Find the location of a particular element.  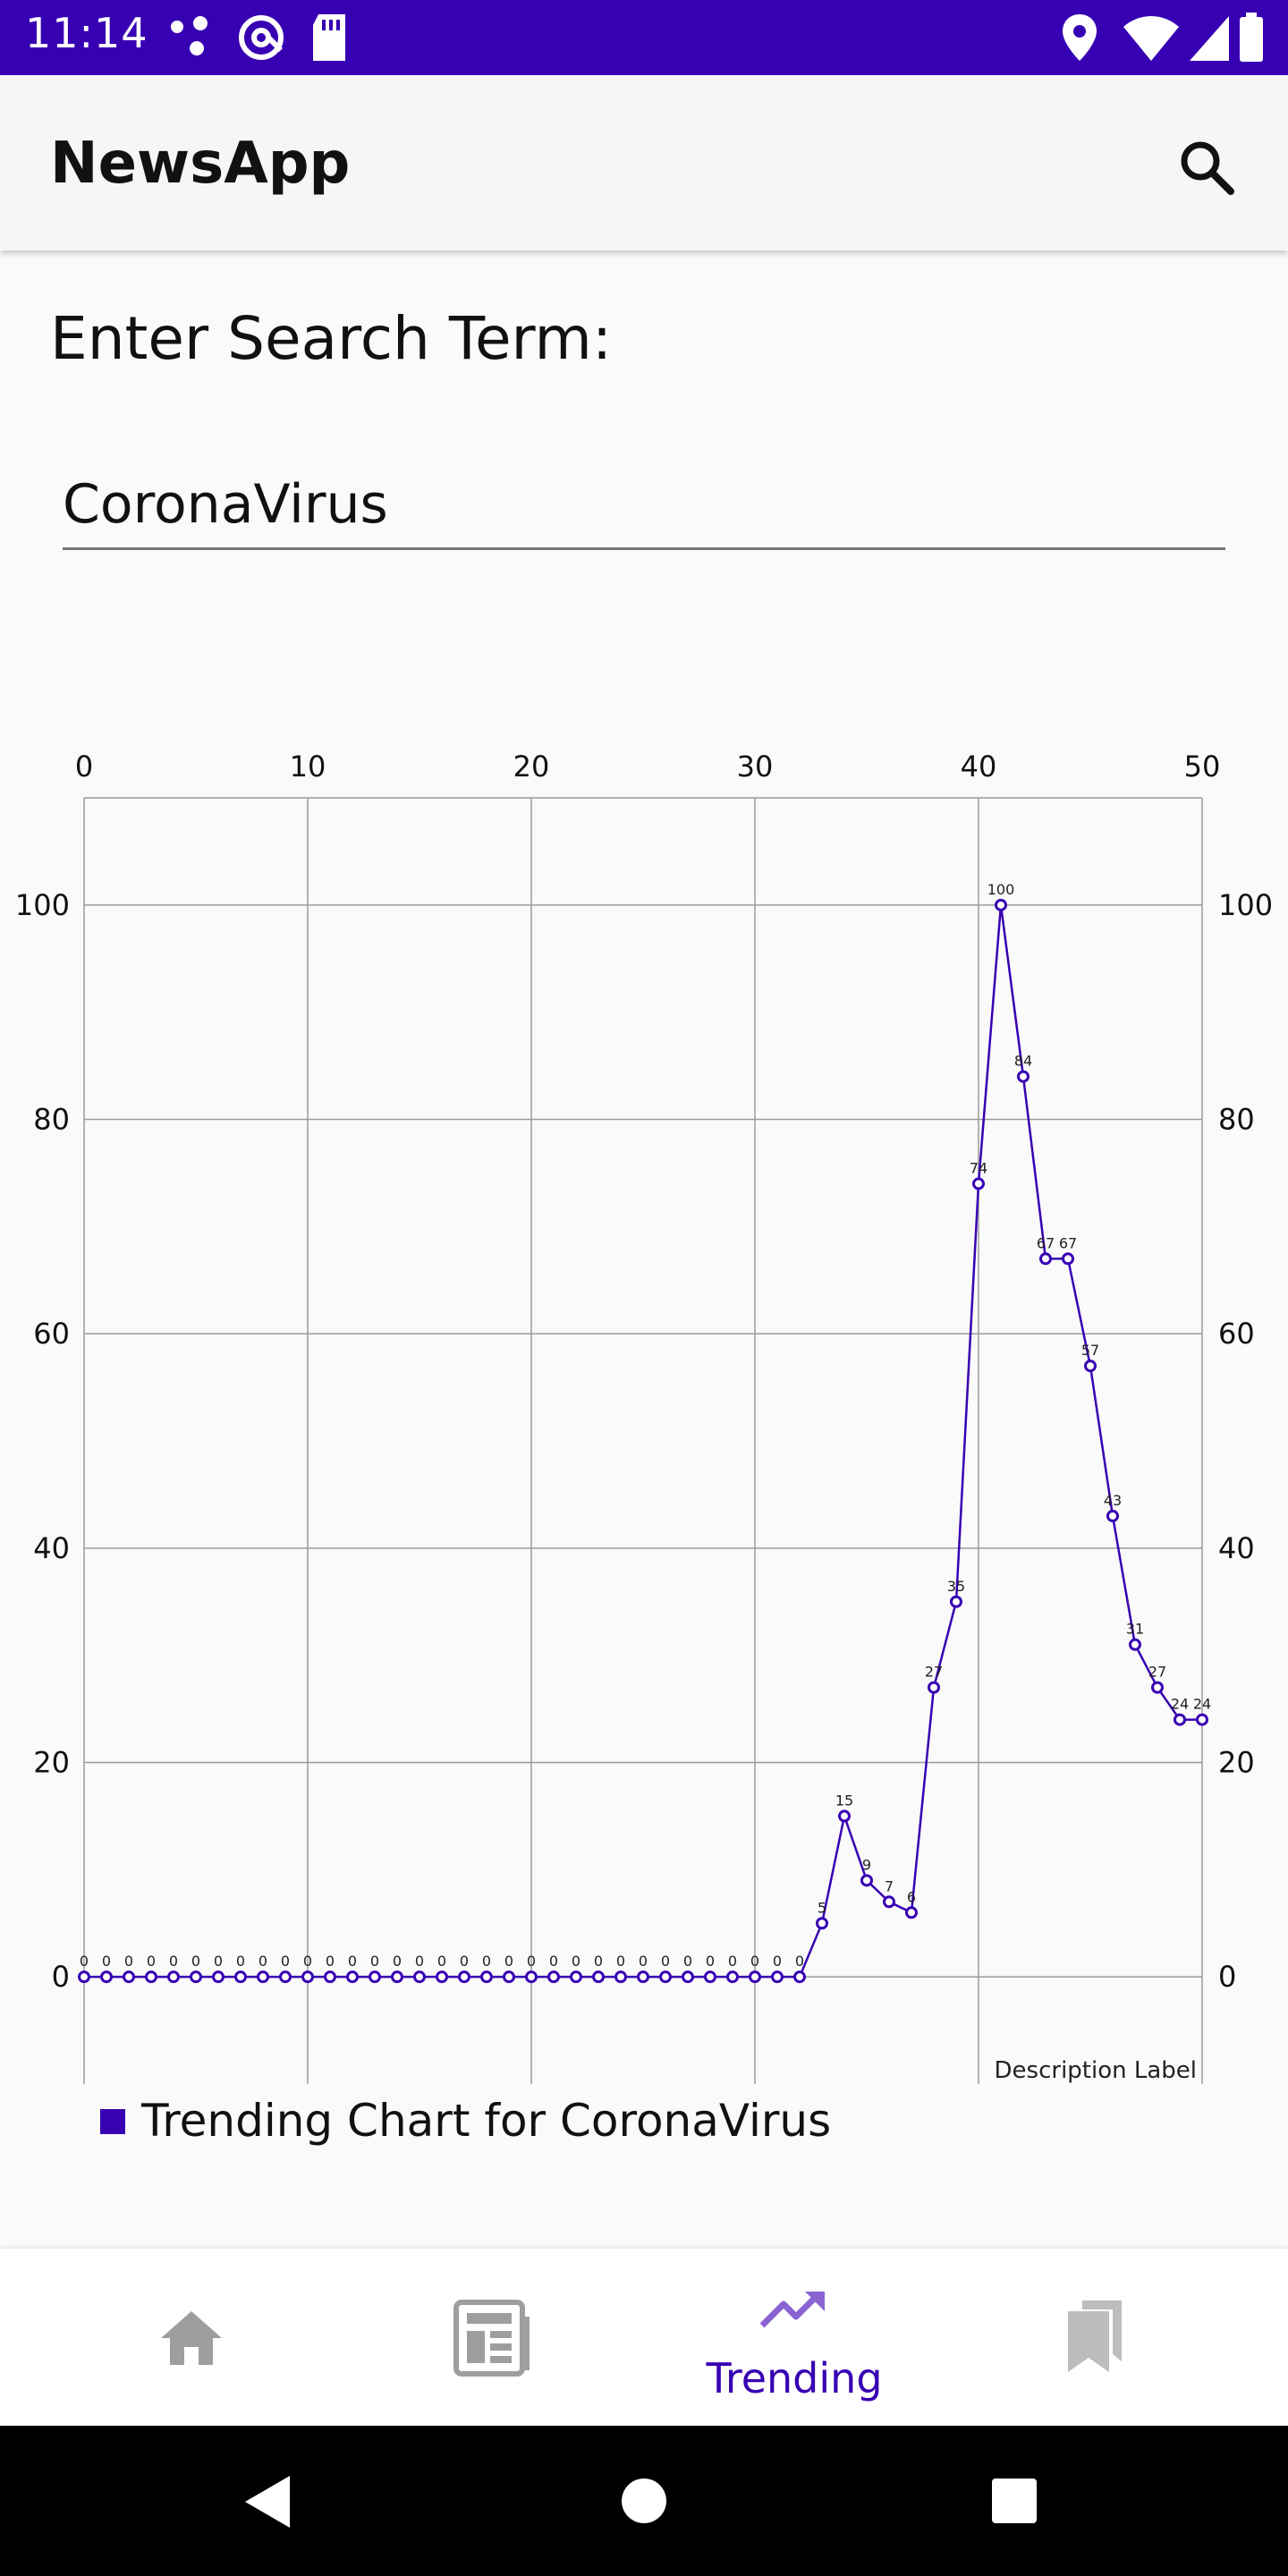

x-axis-ticks: 0 10 20 30 40 50 is located at coordinates (648, 767).